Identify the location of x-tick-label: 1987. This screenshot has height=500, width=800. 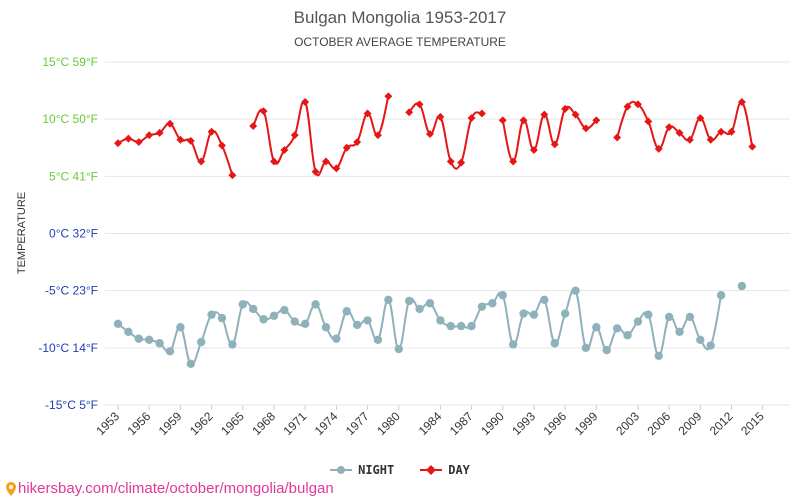
(461, 423).